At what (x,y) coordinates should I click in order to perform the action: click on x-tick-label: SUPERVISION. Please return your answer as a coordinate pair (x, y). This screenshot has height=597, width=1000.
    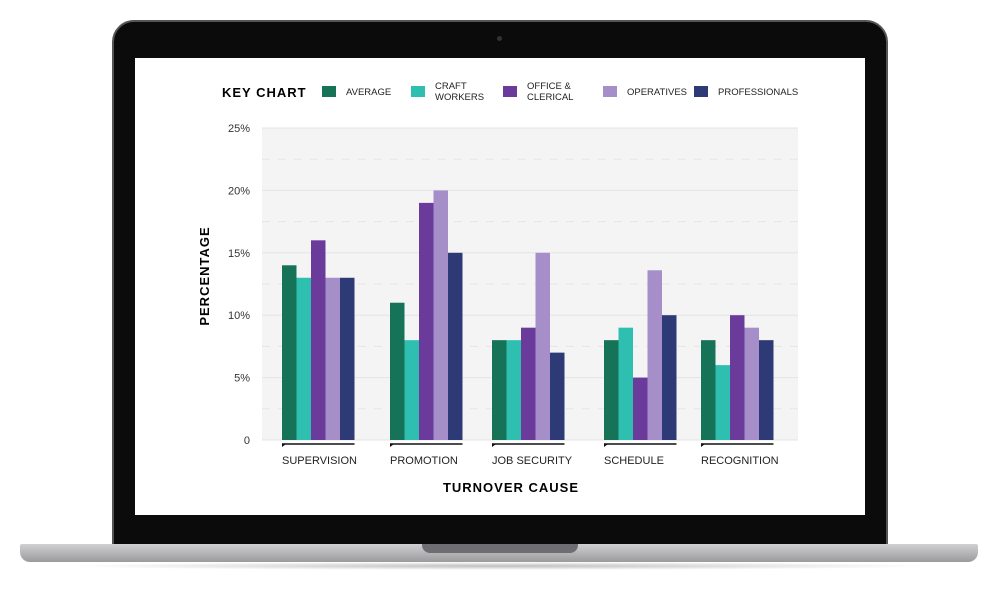
    Looking at the image, I should click on (319, 461).